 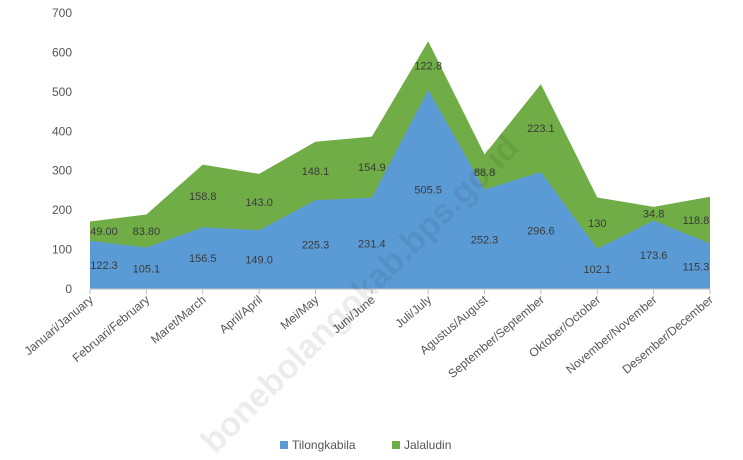 I want to click on data-label-jalaludin: 122.8, so click(x=428, y=66).